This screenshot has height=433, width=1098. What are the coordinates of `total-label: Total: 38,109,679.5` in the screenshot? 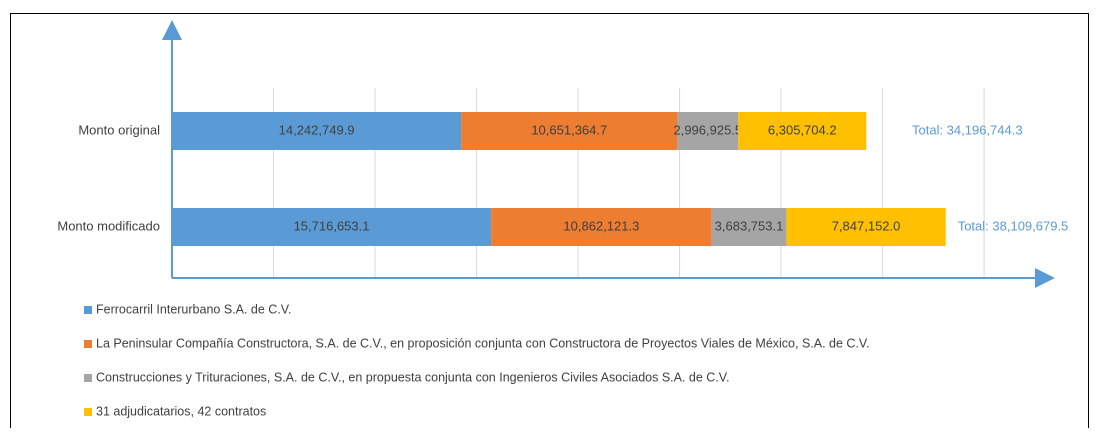 It's located at (1013, 225).